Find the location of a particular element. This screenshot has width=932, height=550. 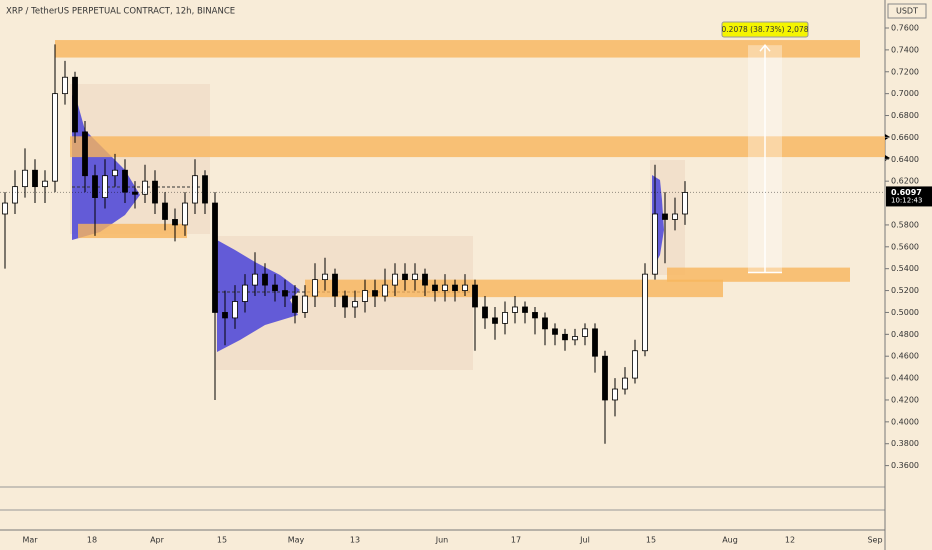

x-tick-label: May is located at coordinates (296, 540).